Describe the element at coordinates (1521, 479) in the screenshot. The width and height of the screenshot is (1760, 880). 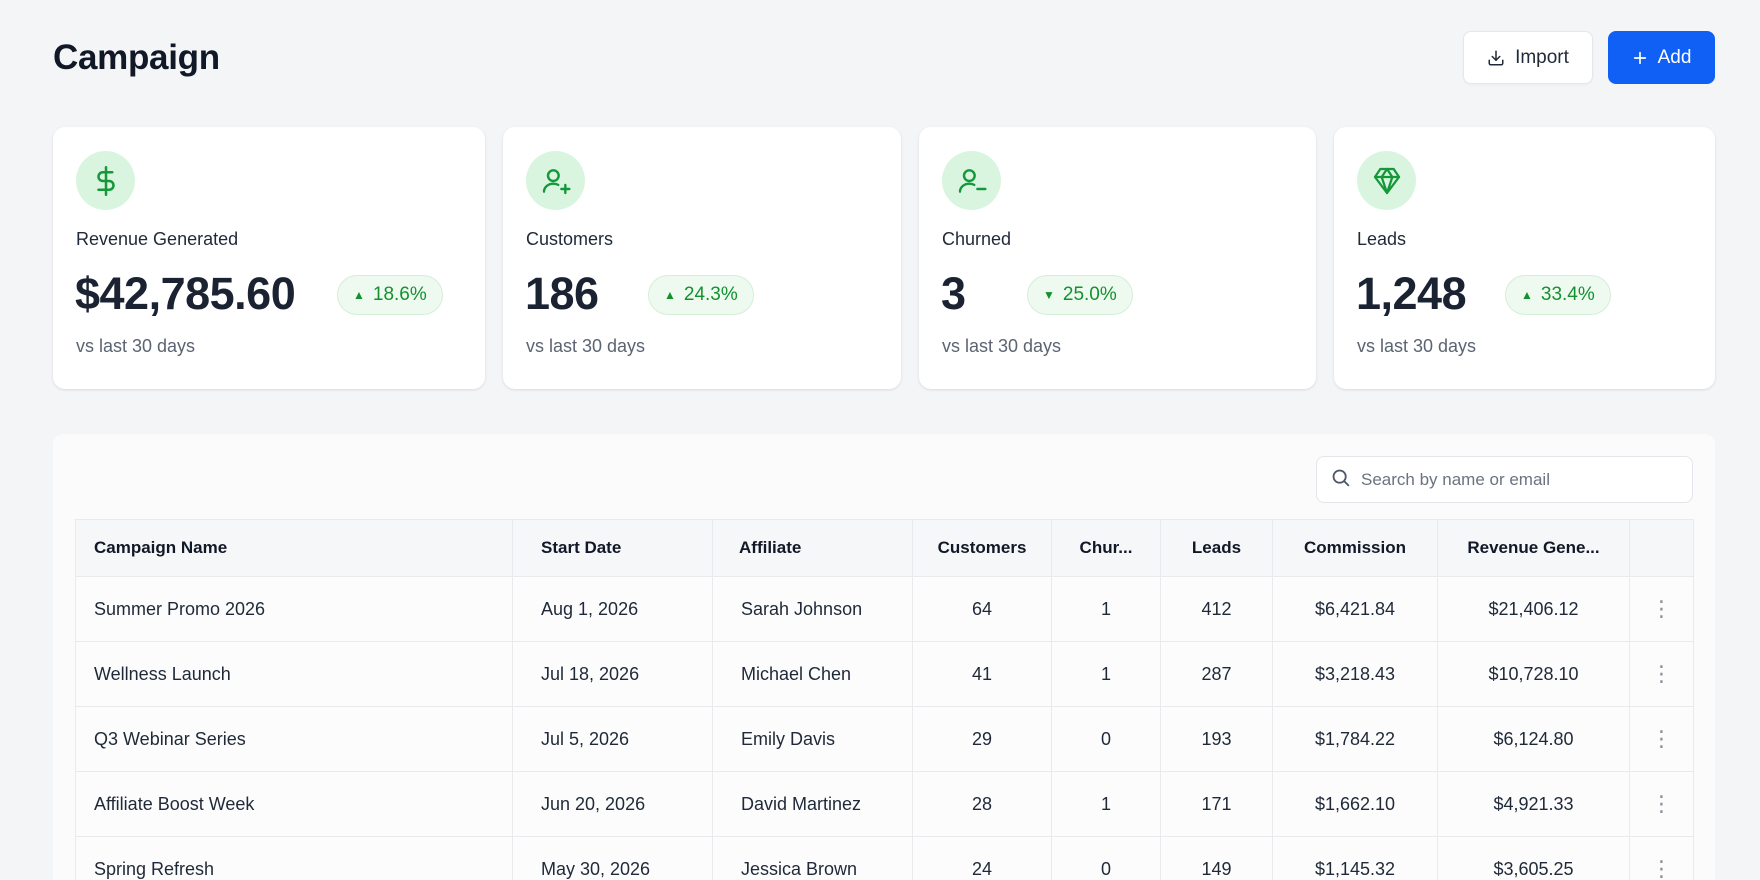
I see `search-input` at that location.